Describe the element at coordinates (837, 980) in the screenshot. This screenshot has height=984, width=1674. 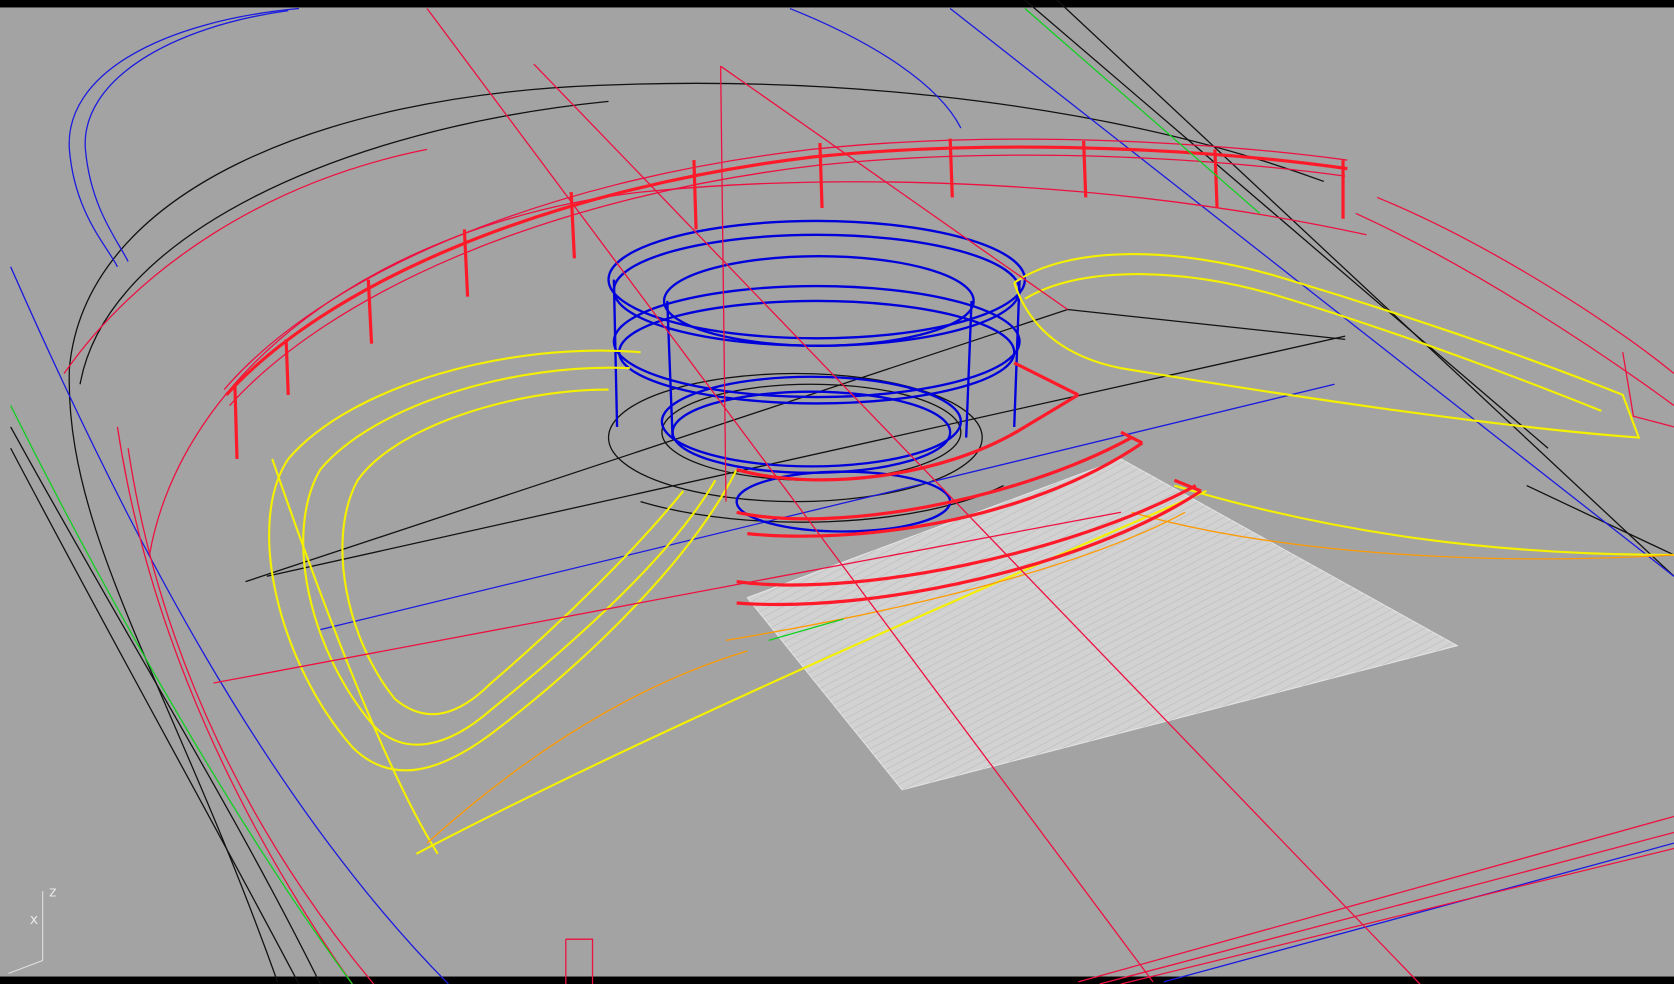
I see `bottom-border` at that location.